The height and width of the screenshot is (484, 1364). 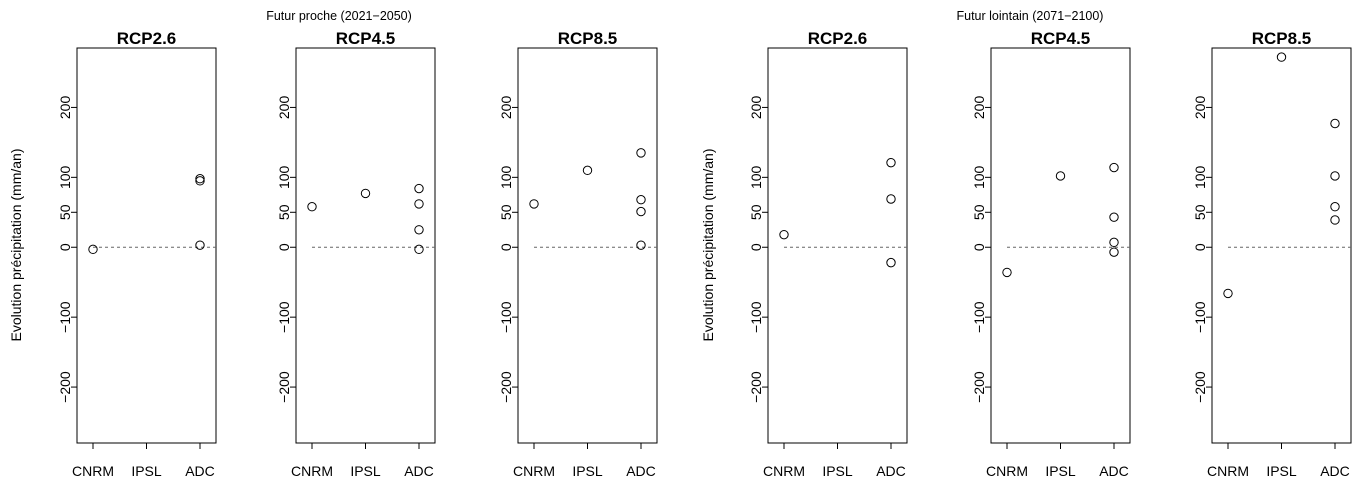 I want to click on y-axis-label-left: Evolution précipitation (mm/an), so click(x=16, y=245).